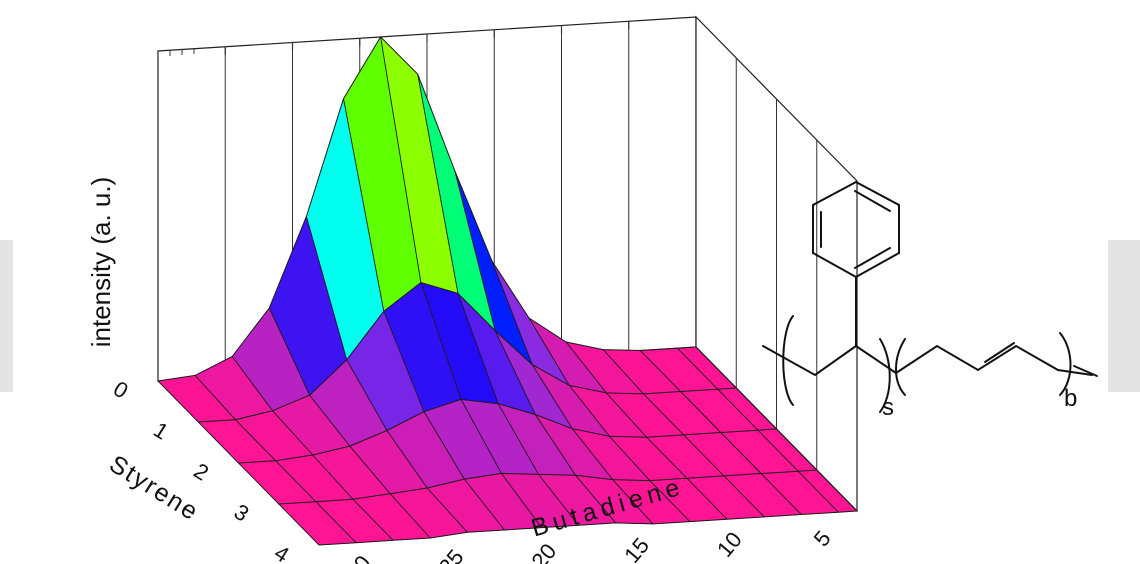 This screenshot has height=564, width=1140. Describe the element at coordinates (242, 513) in the screenshot. I see `y-tick-label: 3` at that location.